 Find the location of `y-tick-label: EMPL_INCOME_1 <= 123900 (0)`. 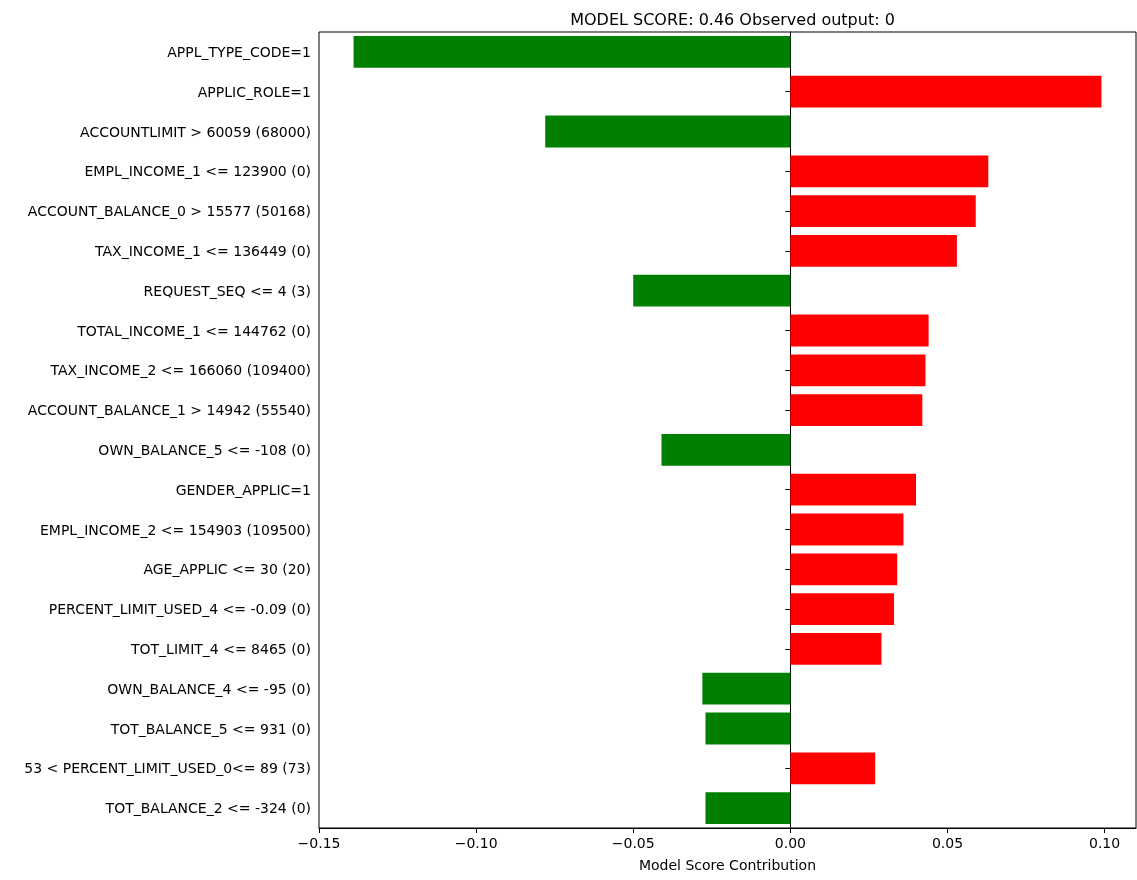

y-tick-label: EMPL_INCOME_1 <= 123900 (0) is located at coordinates (197, 171).